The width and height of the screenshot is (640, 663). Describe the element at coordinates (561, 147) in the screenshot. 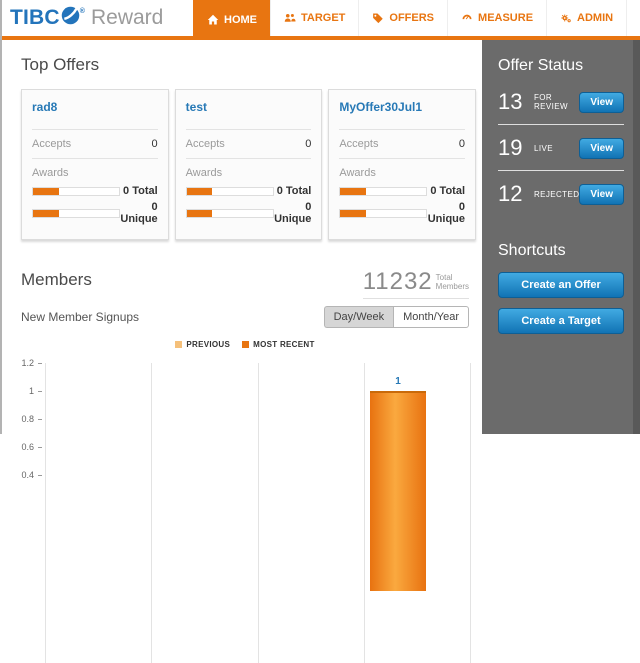

I see `status-row-live: 19 LIVE View` at that location.